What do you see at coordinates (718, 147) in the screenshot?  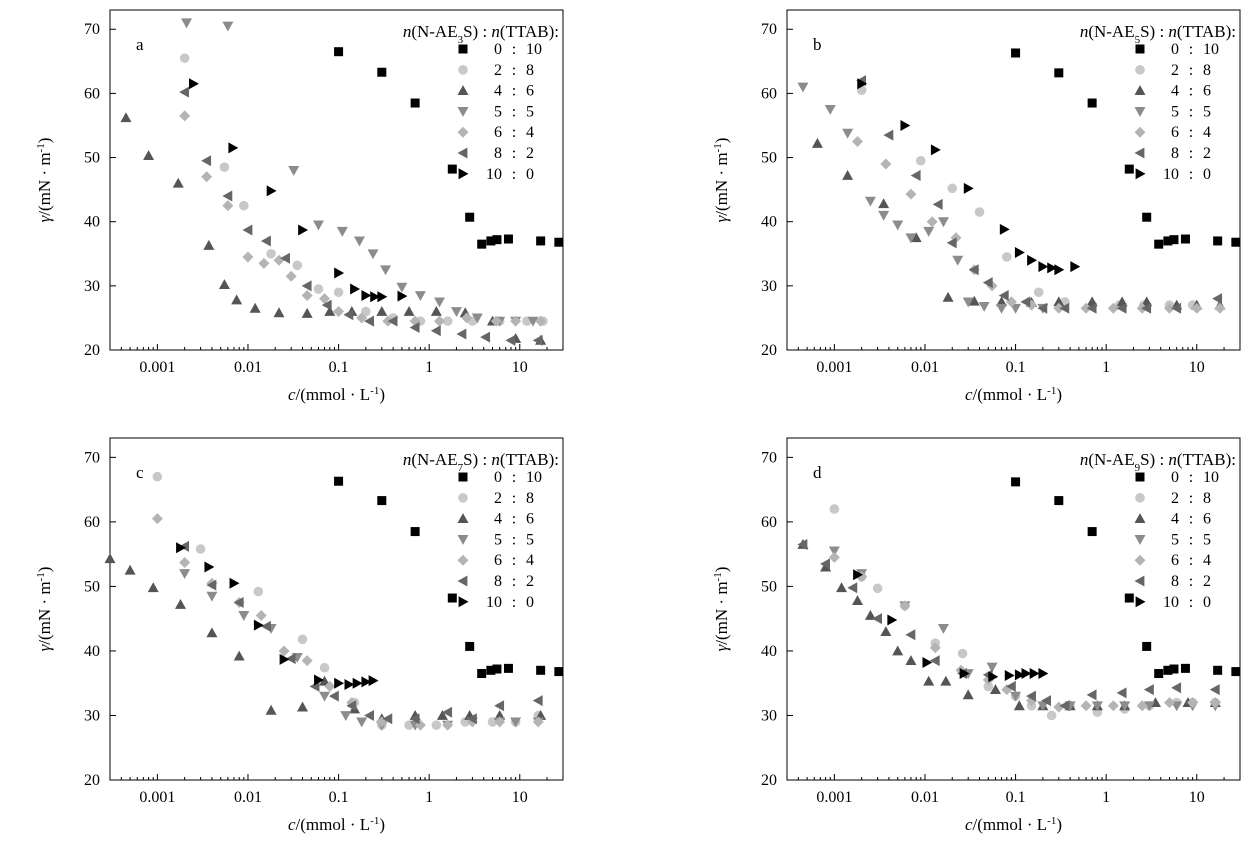 I see `y-axis-label-sup: -1` at bounding box center [718, 147].